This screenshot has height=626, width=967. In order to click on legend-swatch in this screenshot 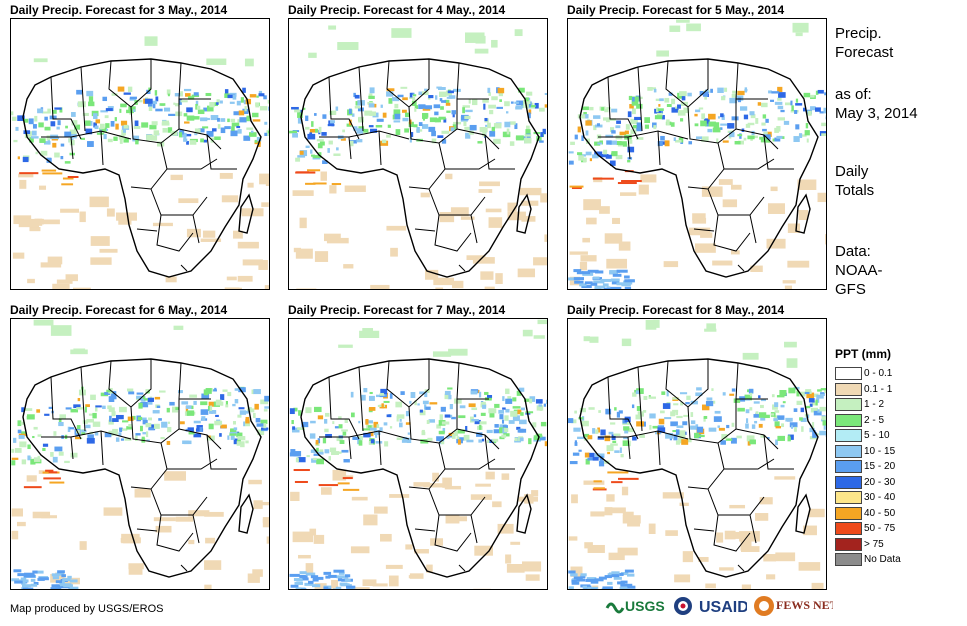, I will do `click(848, 529)`.